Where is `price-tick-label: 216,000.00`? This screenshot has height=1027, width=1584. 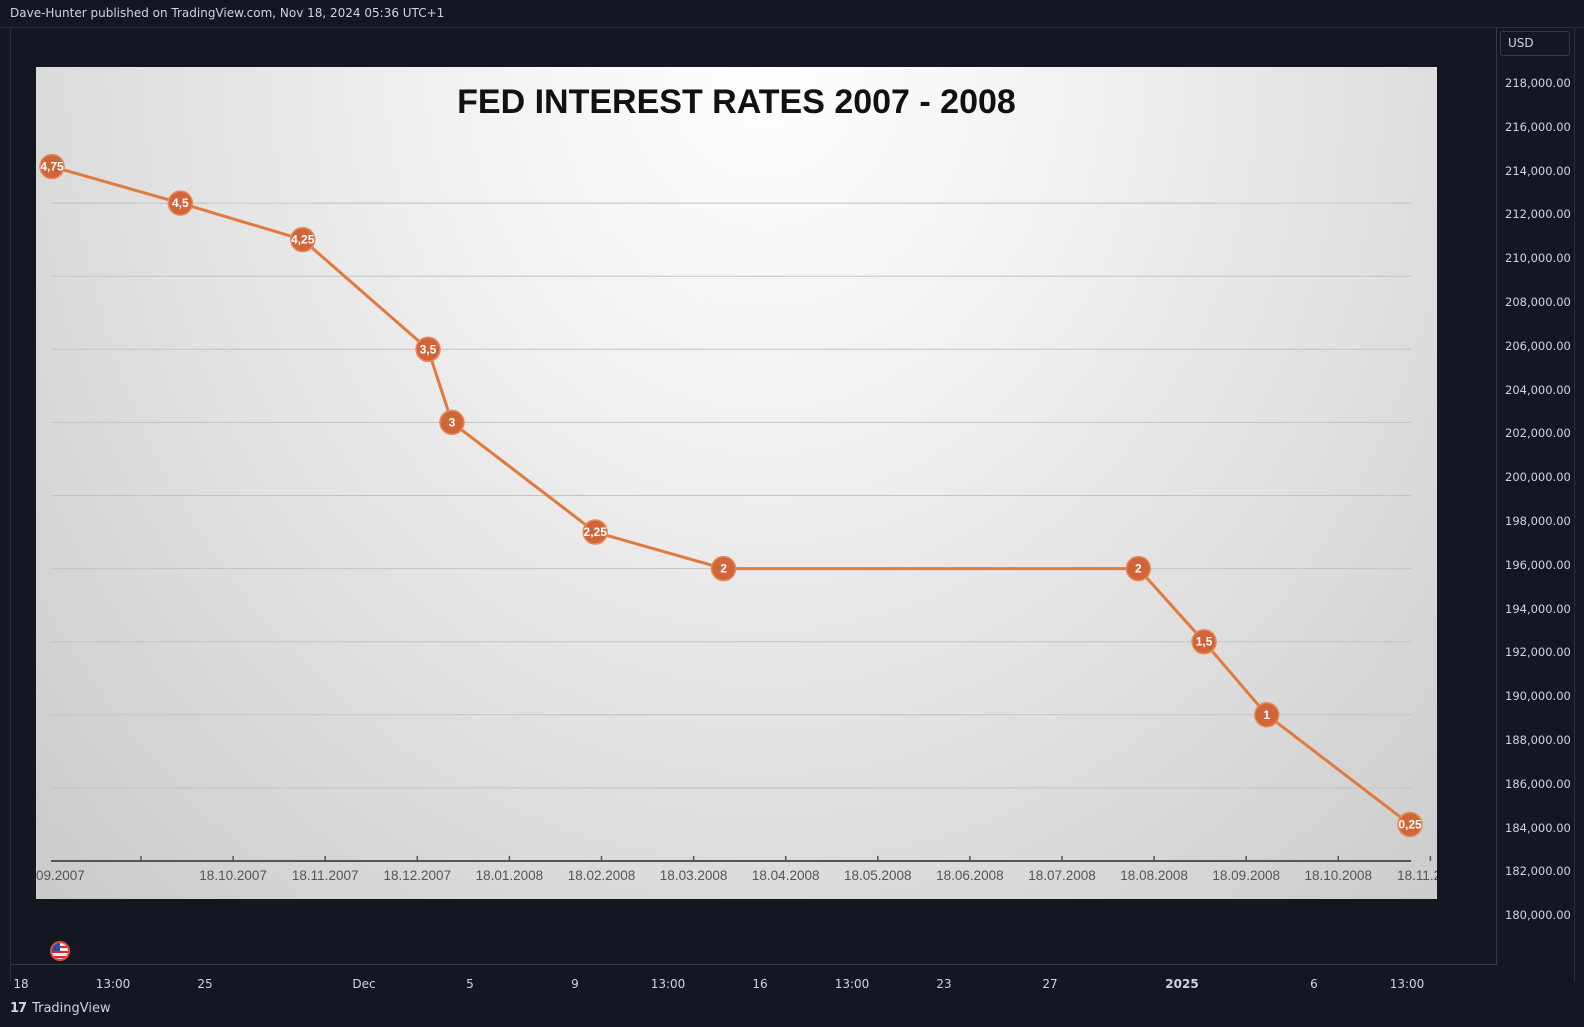 price-tick-label: 216,000.00 is located at coordinates (1538, 126).